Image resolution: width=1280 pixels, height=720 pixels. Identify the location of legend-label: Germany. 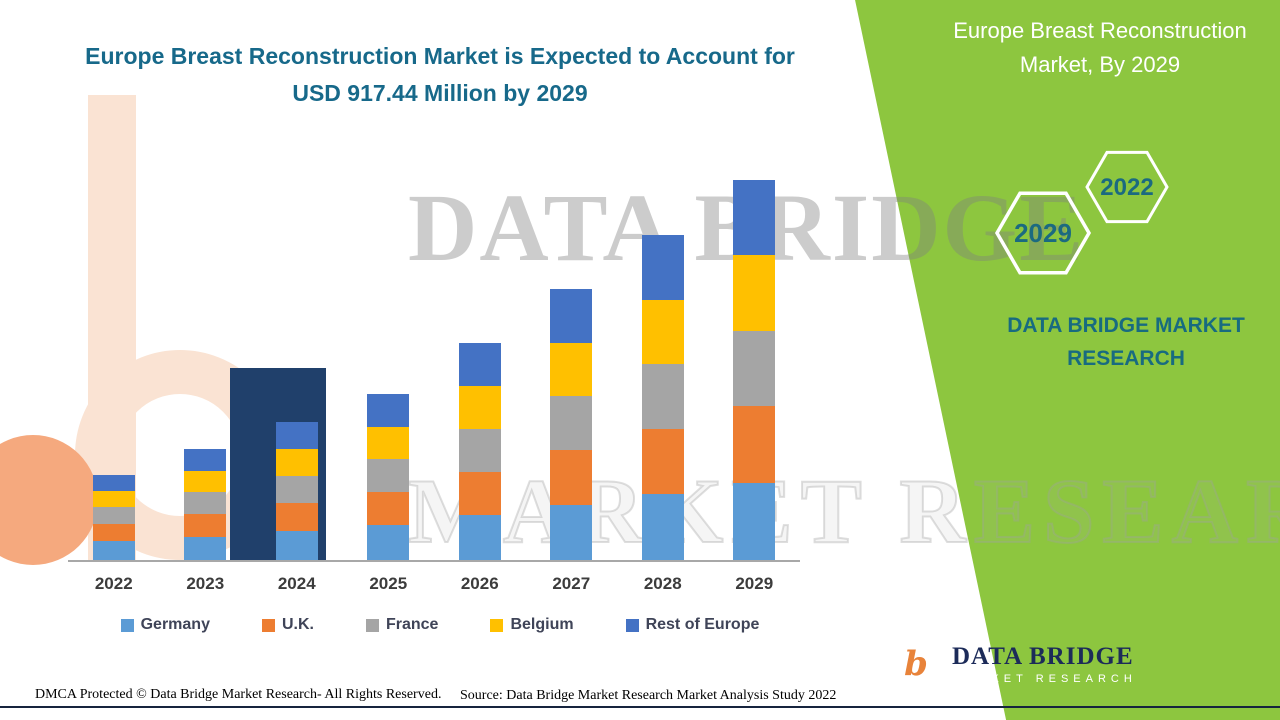
(175, 624).